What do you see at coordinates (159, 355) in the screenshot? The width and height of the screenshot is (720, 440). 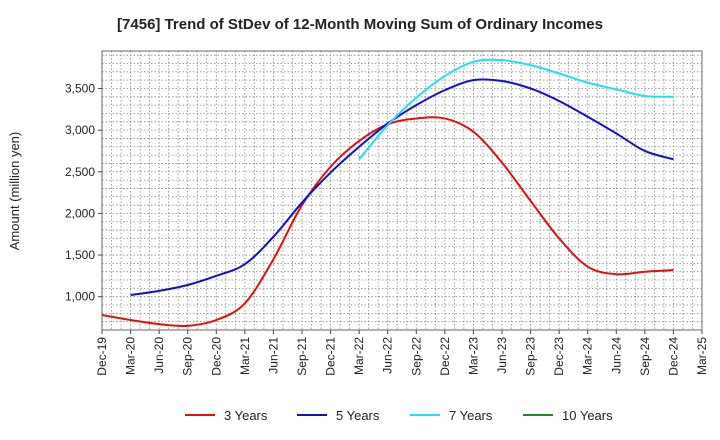 I see `x-tick-label: Jun-20` at bounding box center [159, 355].